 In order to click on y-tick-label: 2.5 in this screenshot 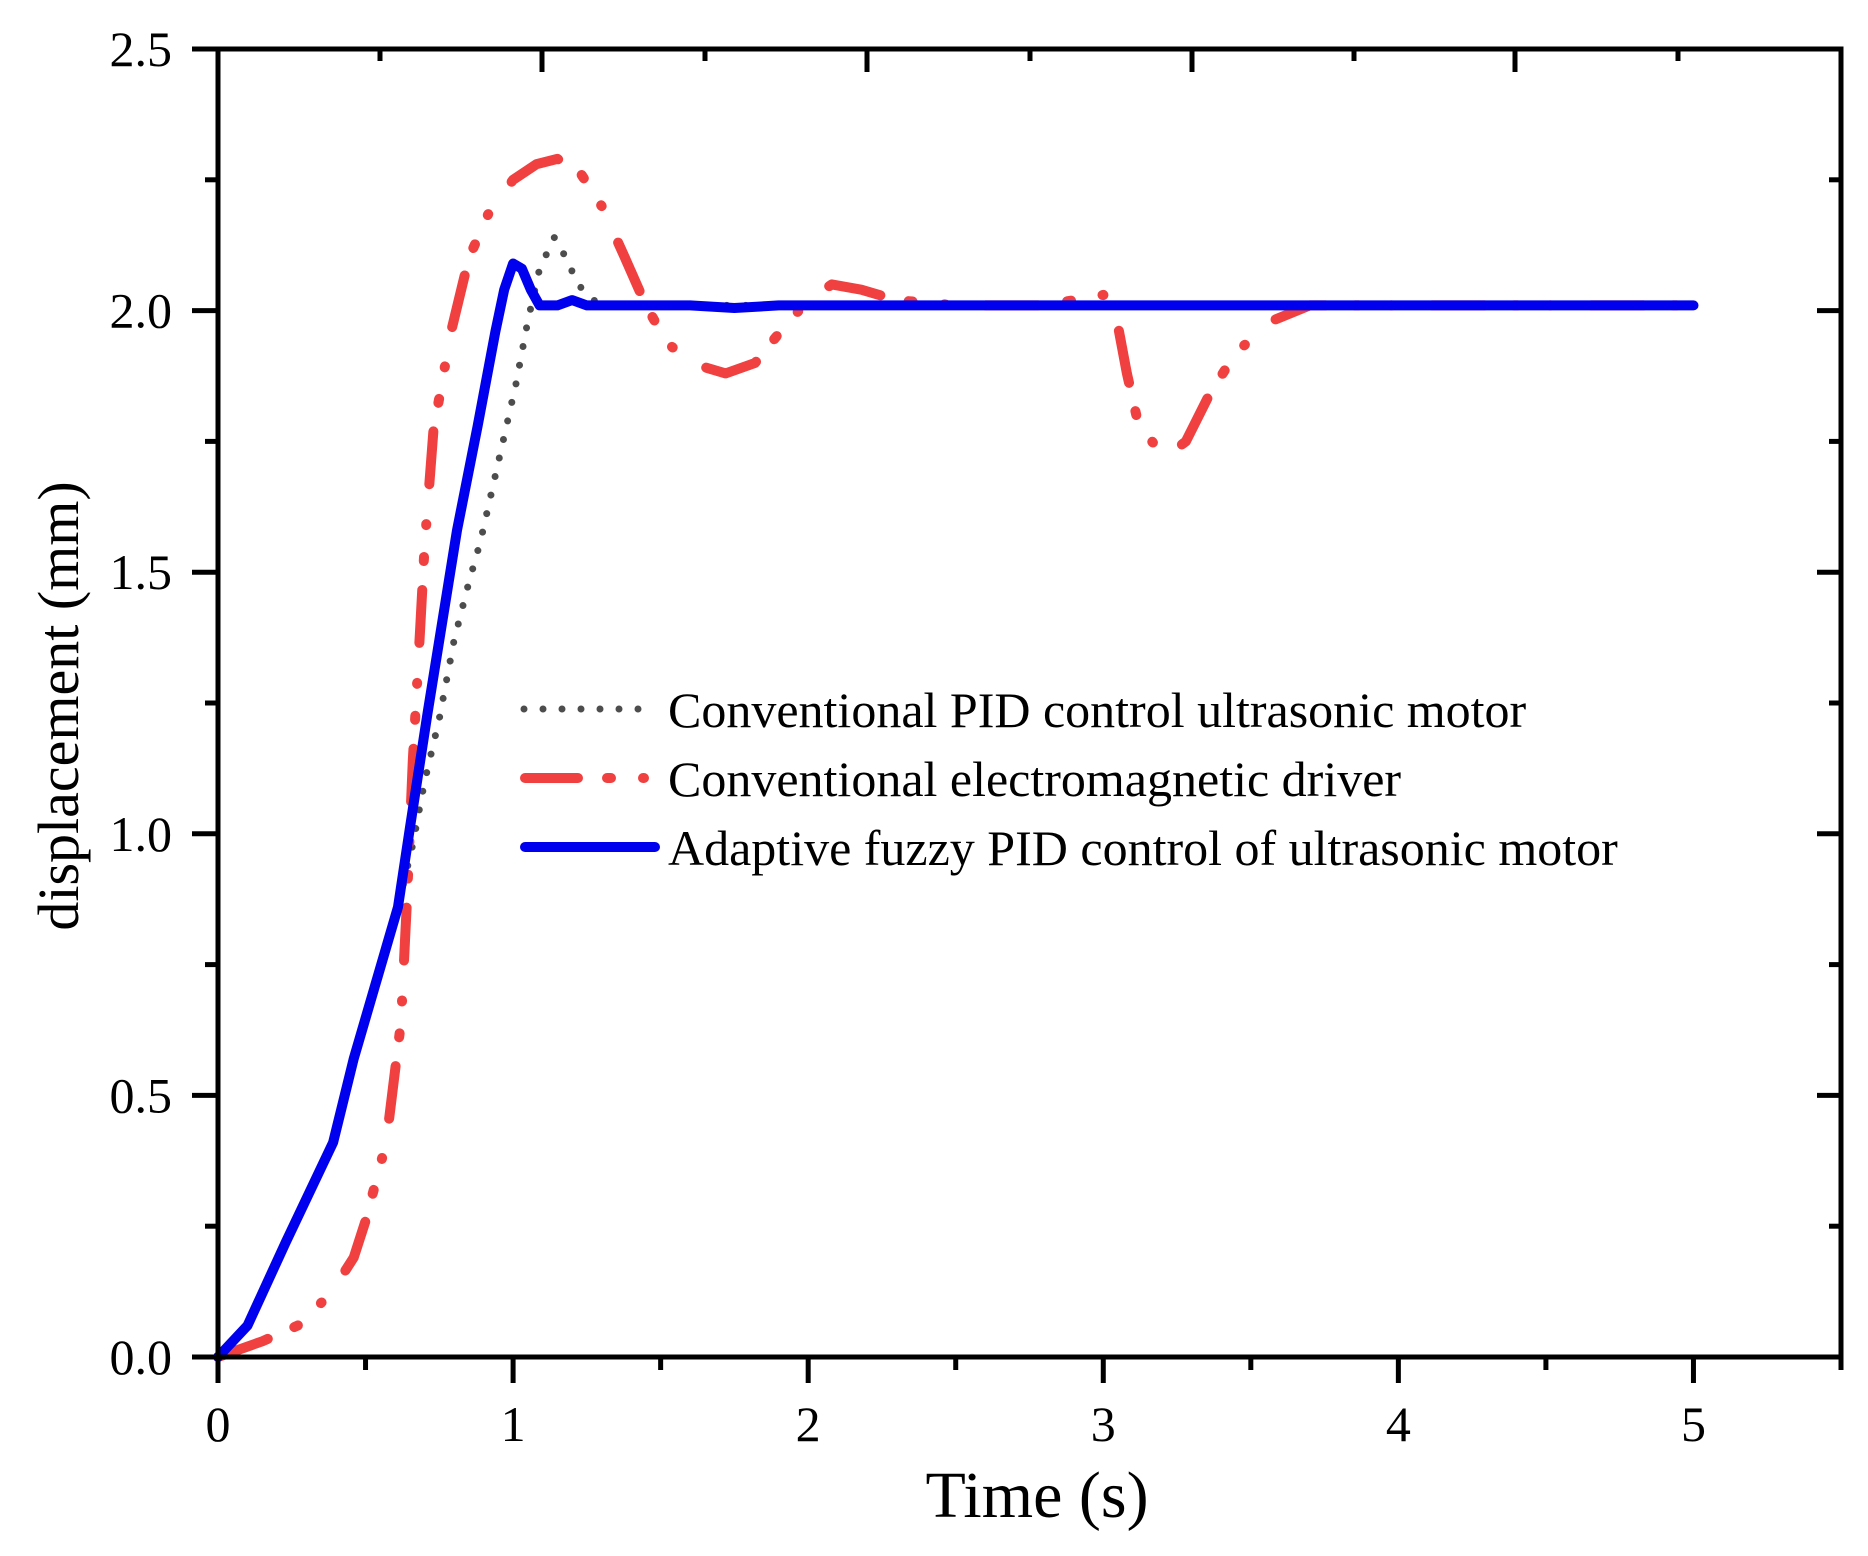, I will do `click(141, 49)`.